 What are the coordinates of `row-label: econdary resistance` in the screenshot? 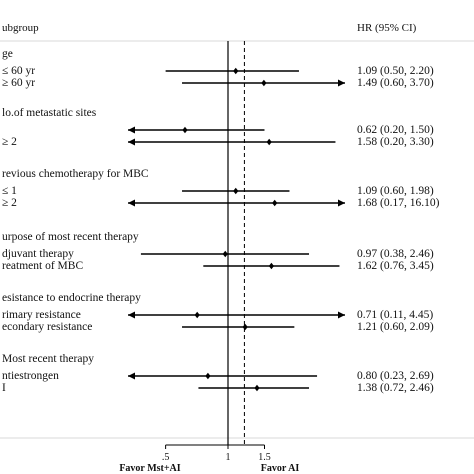 It's located at (47, 327).